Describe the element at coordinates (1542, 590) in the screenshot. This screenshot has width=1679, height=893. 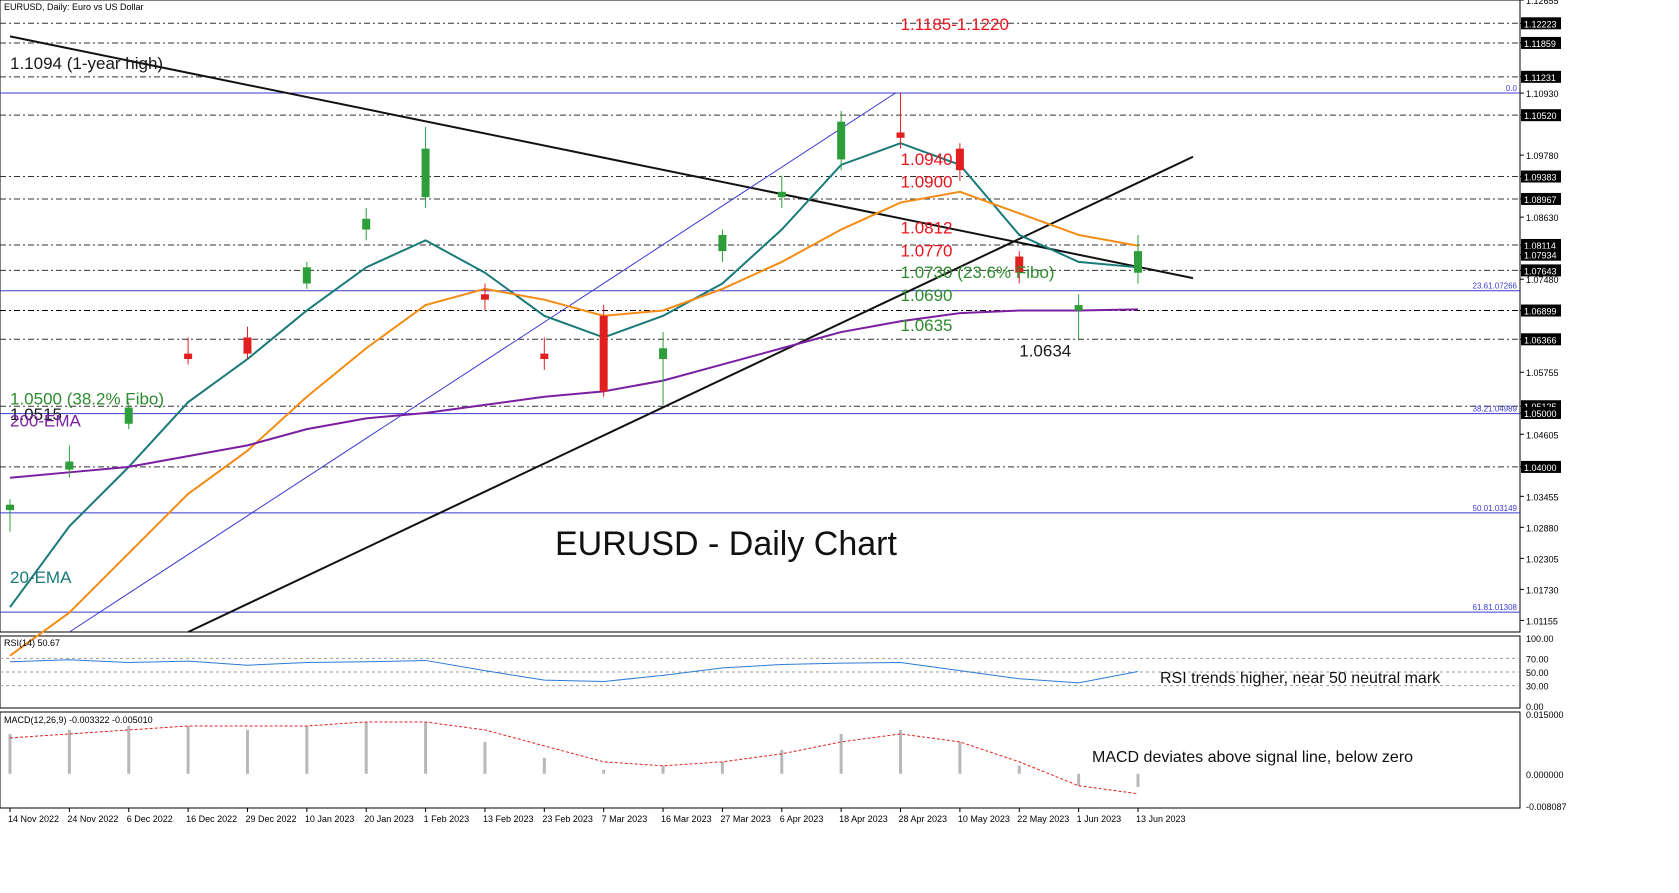
I see `price-tick-label: 1.01730` at that location.